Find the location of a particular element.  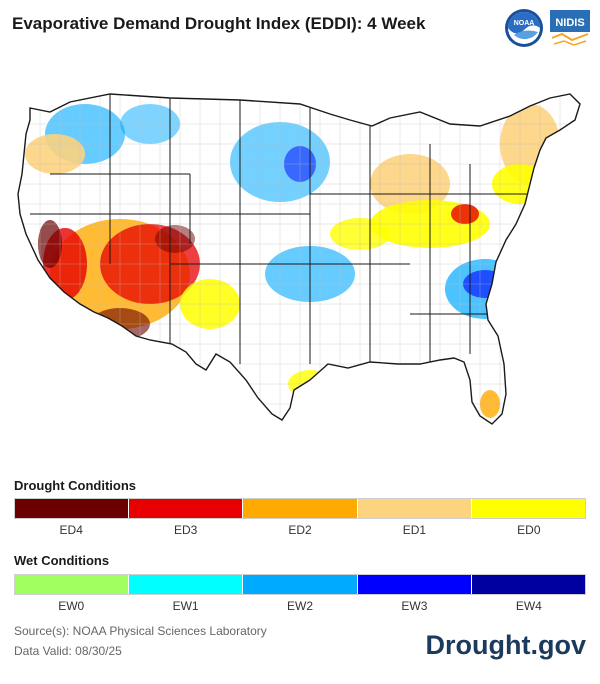

legend-swatch-ew2 is located at coordinates (300, 584).